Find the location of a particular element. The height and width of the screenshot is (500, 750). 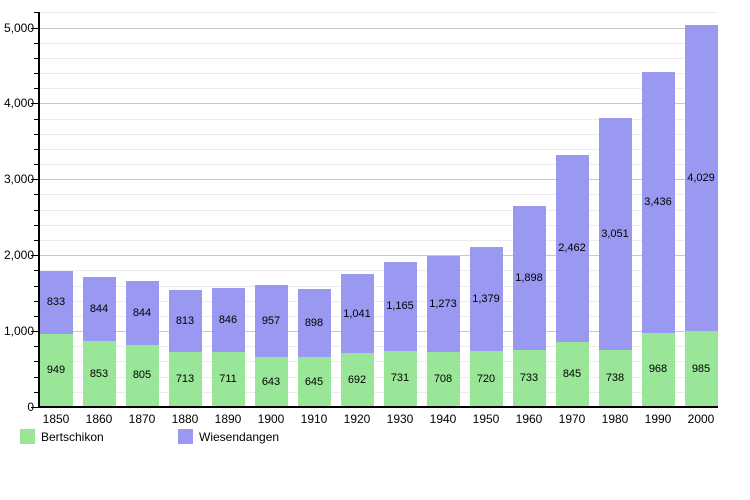

bar-value-label: 968 is located at coordinates (658, 369).